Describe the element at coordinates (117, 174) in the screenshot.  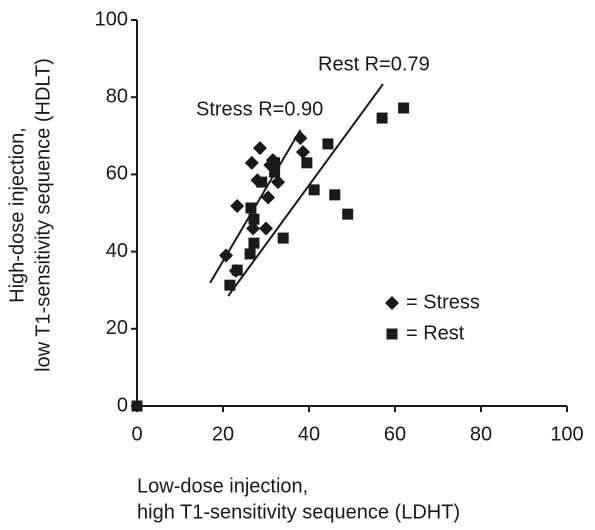
I see `y-tick-label: 60` at that location.